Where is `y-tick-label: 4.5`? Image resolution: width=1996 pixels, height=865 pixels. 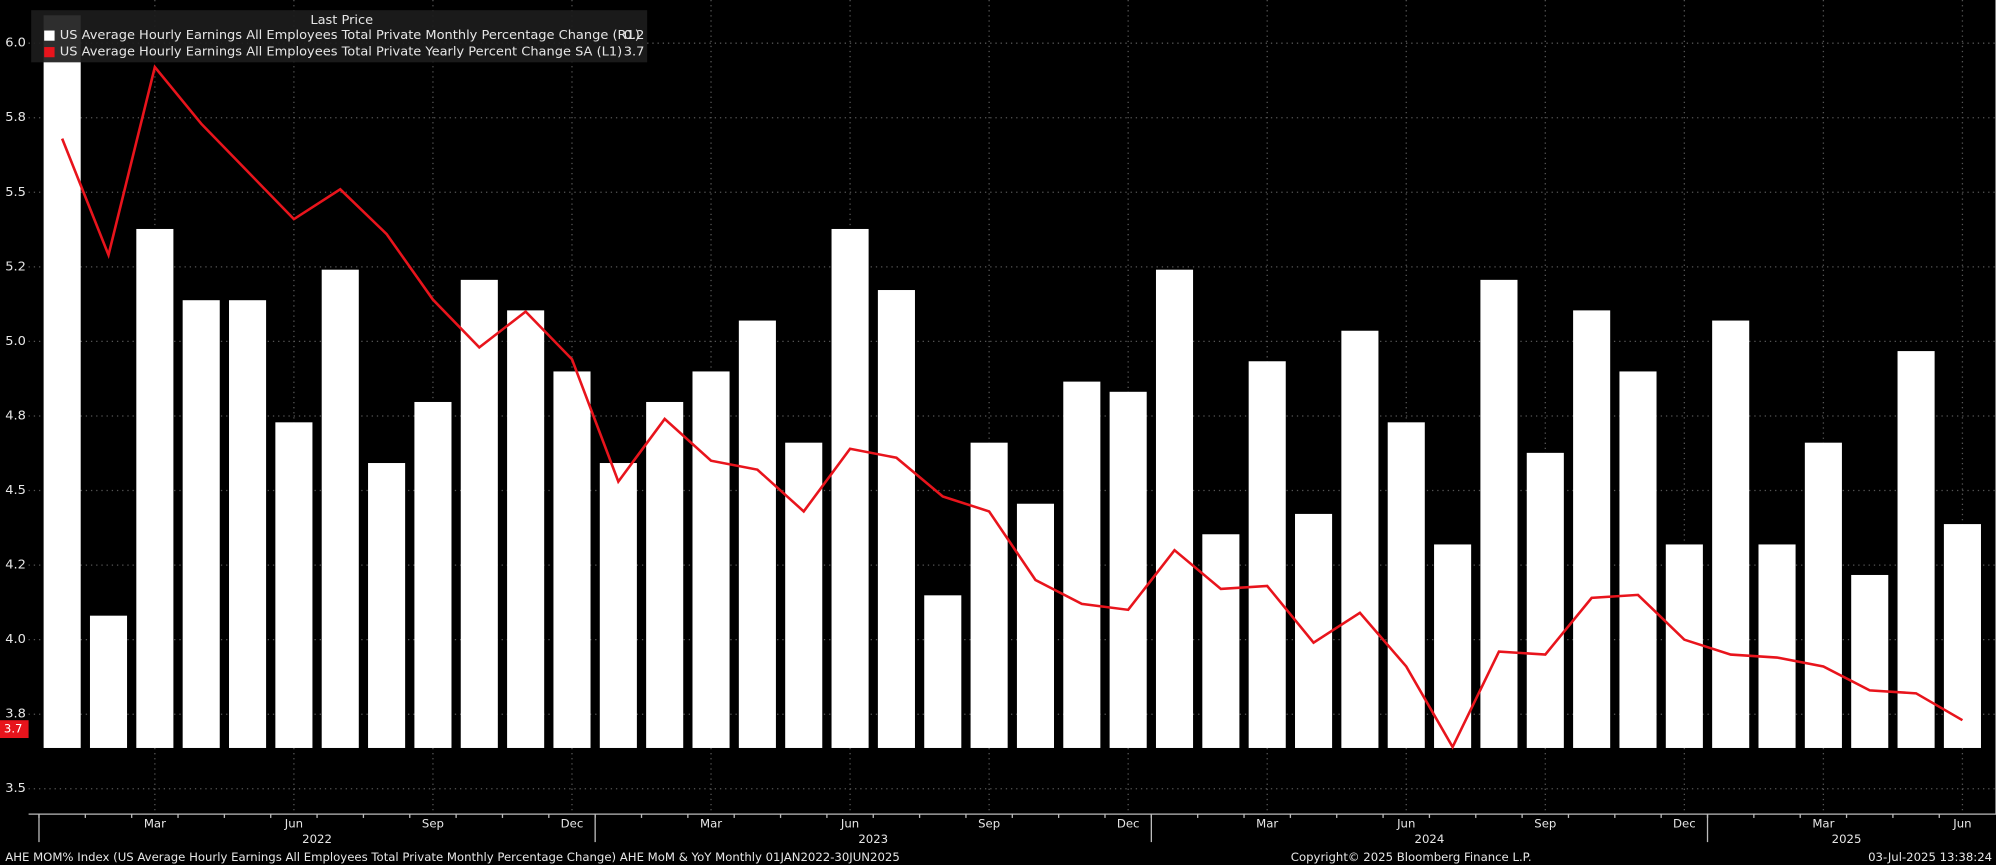
y-tick-label: 4.5 is located at coordinates (15, 490).